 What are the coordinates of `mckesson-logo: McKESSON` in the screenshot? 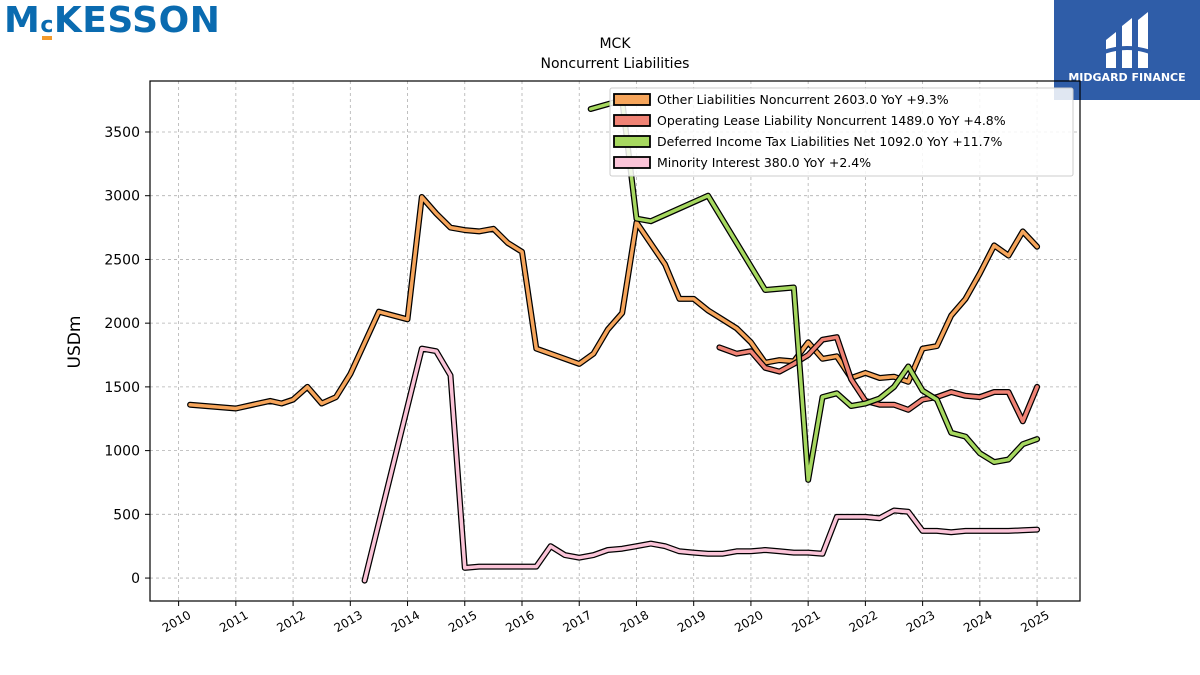 It's located at (112, 20).